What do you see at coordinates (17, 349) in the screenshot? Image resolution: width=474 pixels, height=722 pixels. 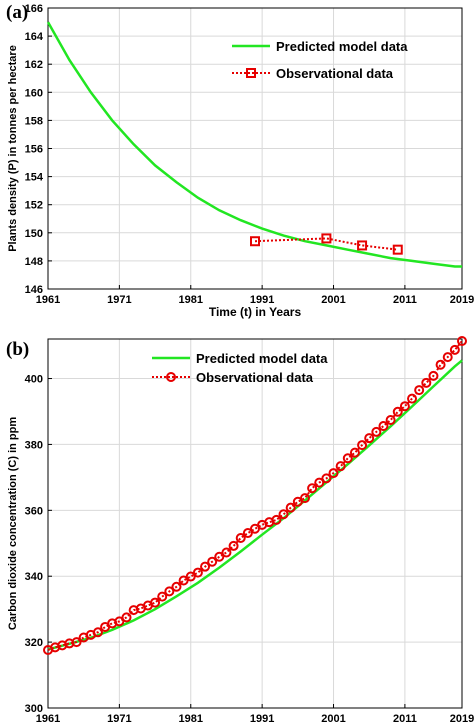 I see `panel-label: (b)` at bounding box center [17, 349].